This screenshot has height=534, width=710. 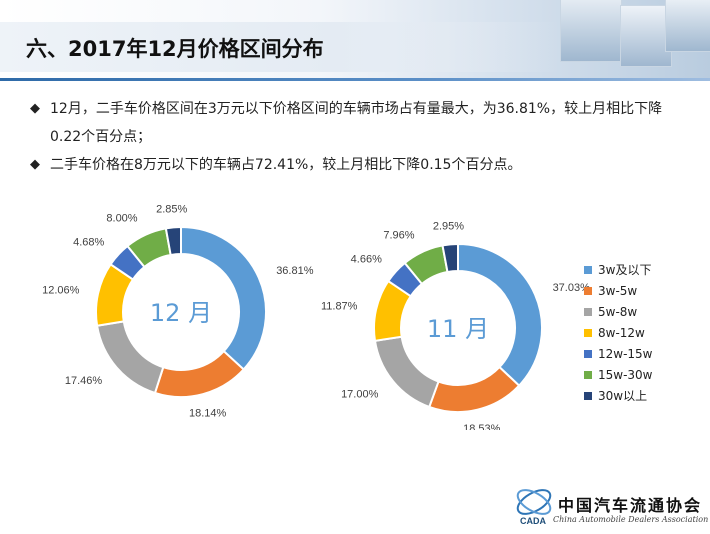 What do you see at coordinates (181, 313) in the screenshot?
I see `donut-center-label: 12 月` at bounding box center [181, 313].